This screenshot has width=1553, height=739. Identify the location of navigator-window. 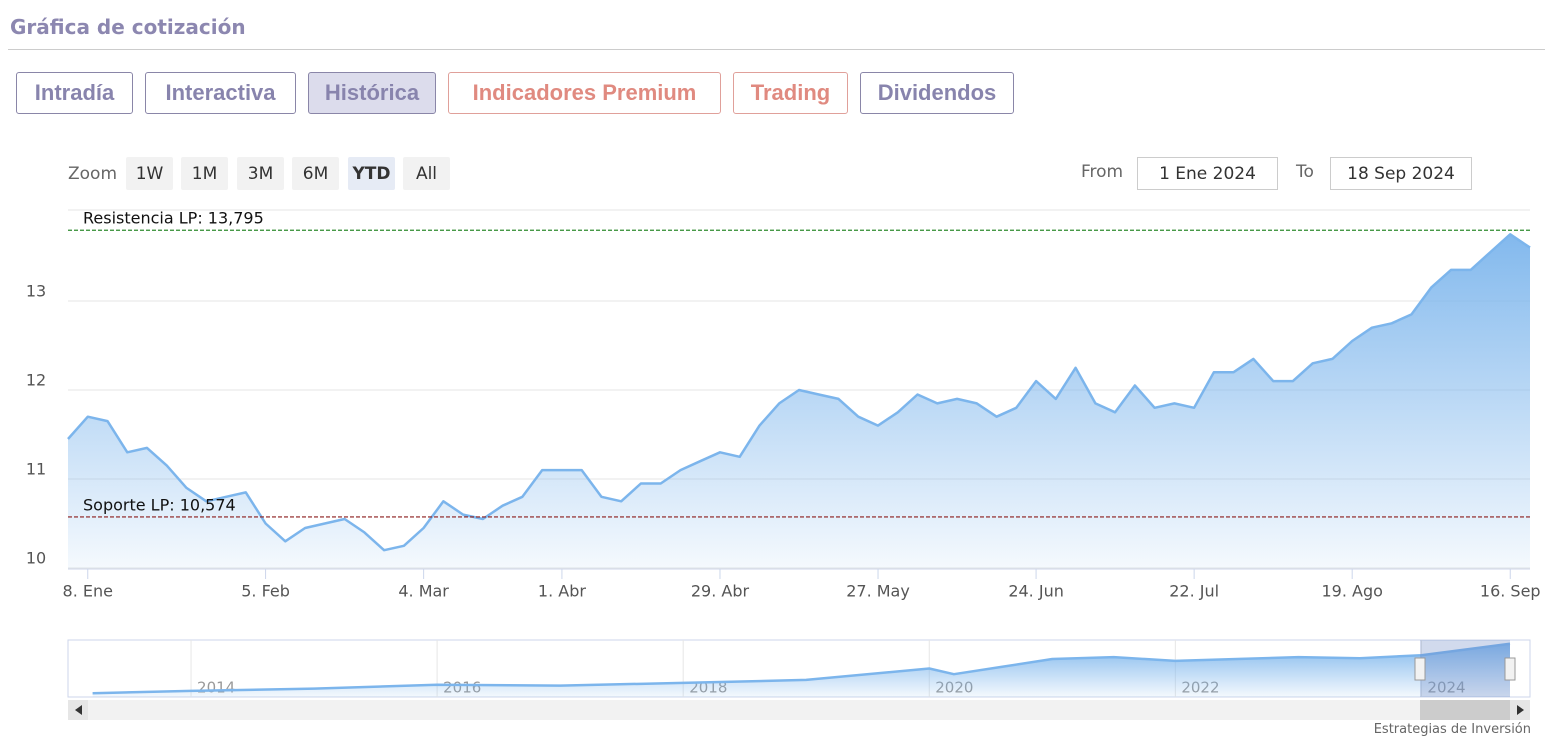
(1465, 668).